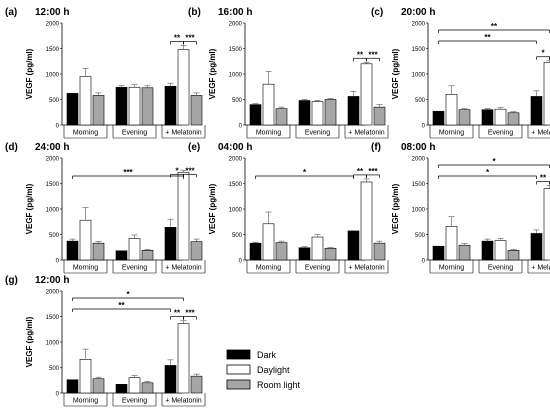  What do you see at coordinates (376, 147) in the screenshot?
I see `panel-label: (f)` at bounding box center [376, 147].